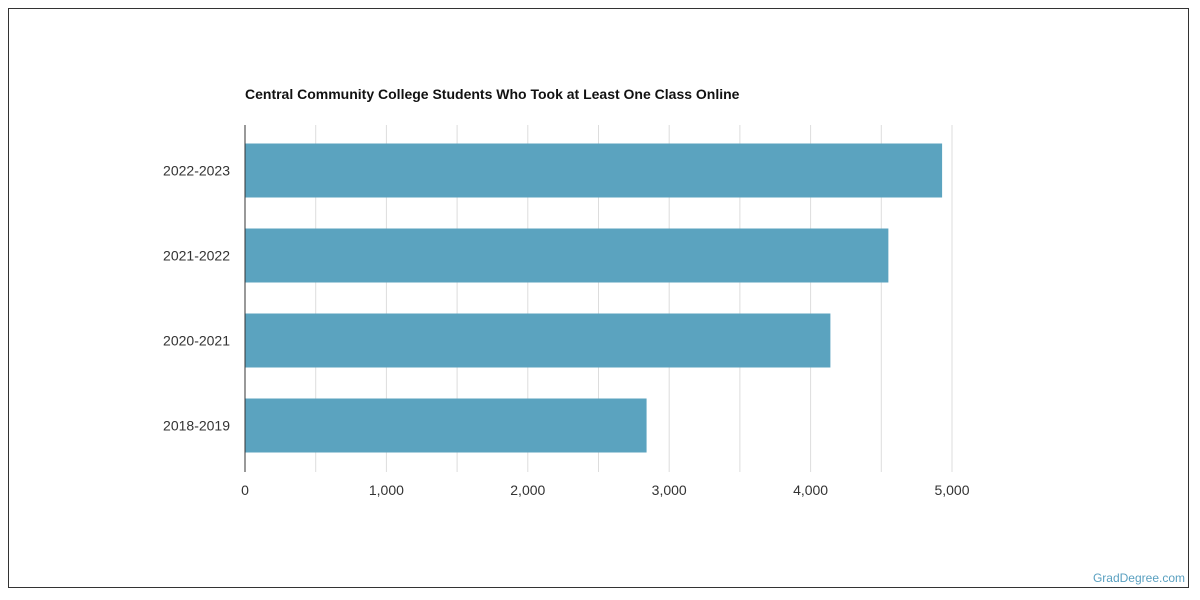 This screenshot has height=600, width=1200. Describe the element at coordinates (1139, 578) in the screenshot. I see `watermark: GradDegree.com` at that location.